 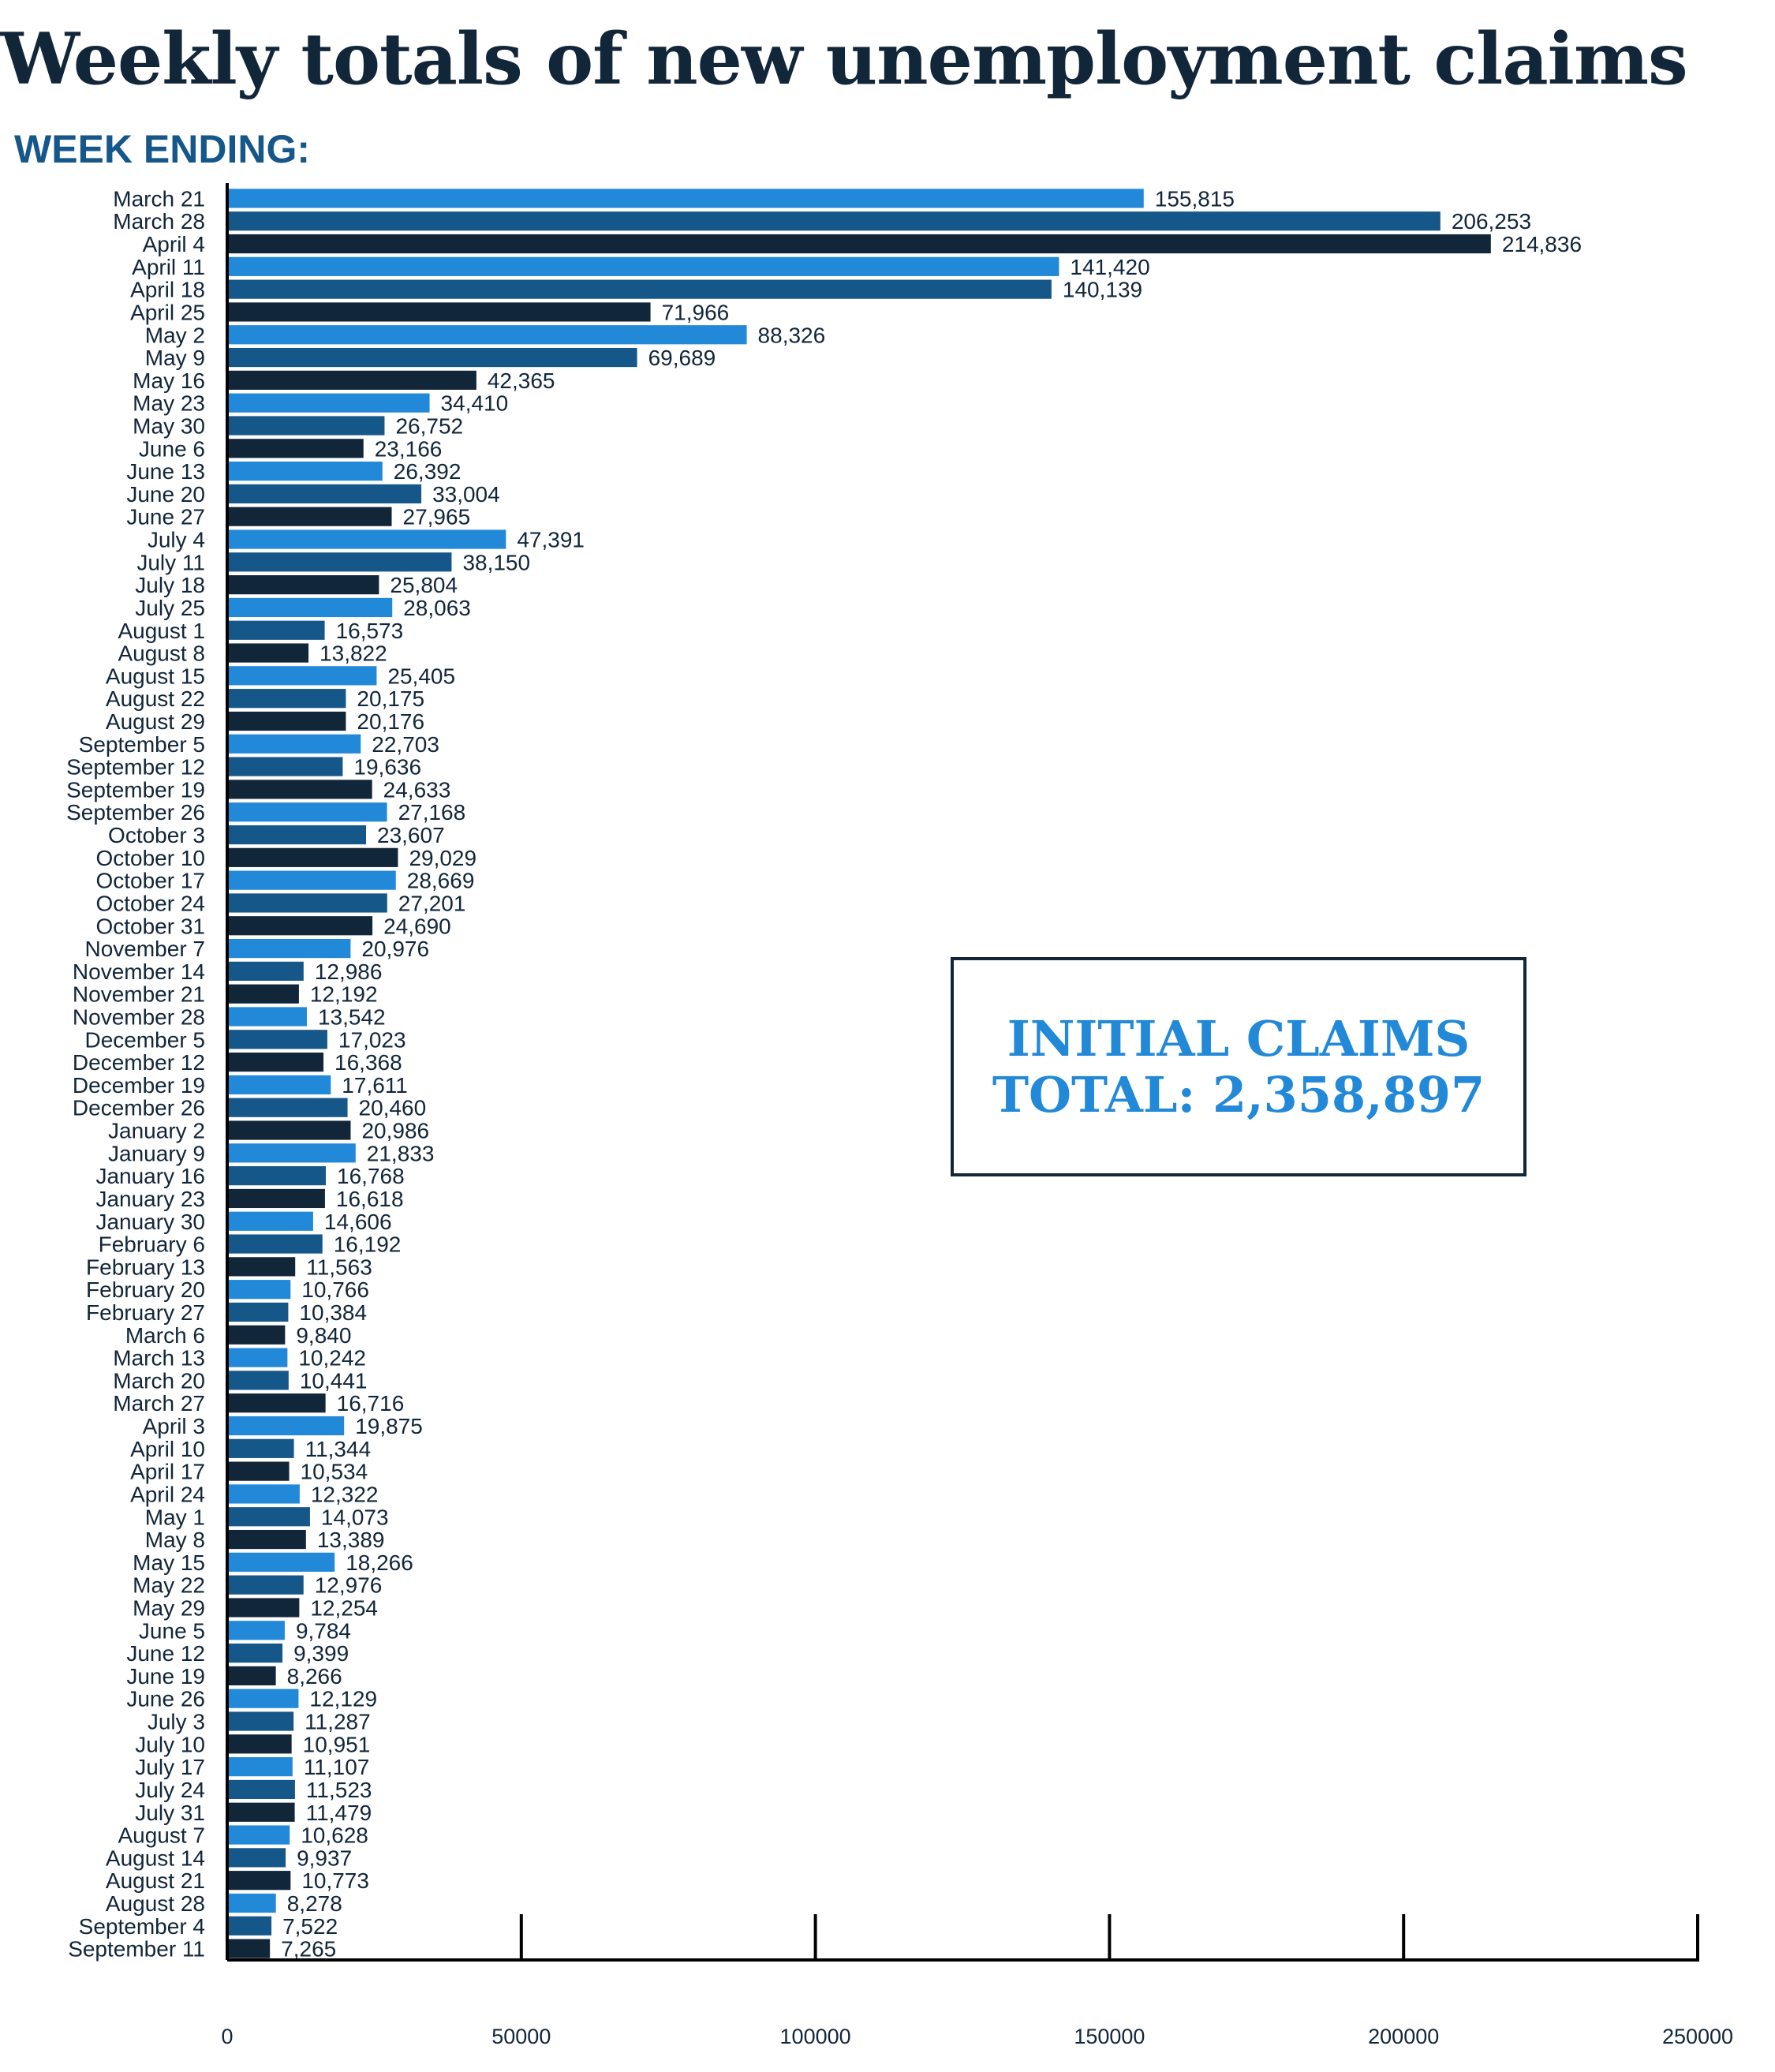 I want to click on category-label: June 5, so click(x=172, y=1630).